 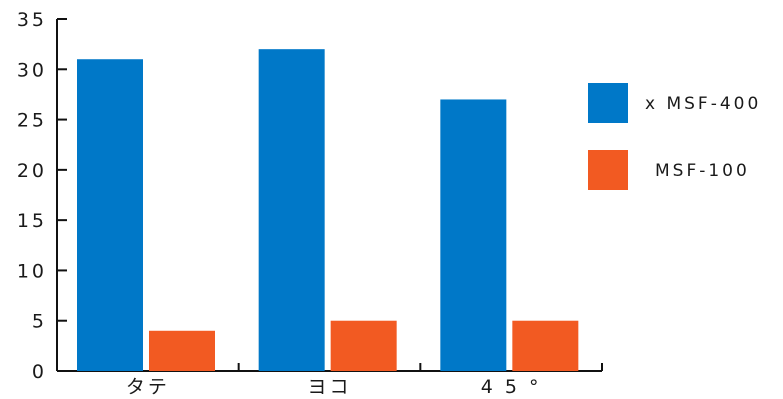 I want to click on y-tick-label: 25, so click(x=32, y=121).